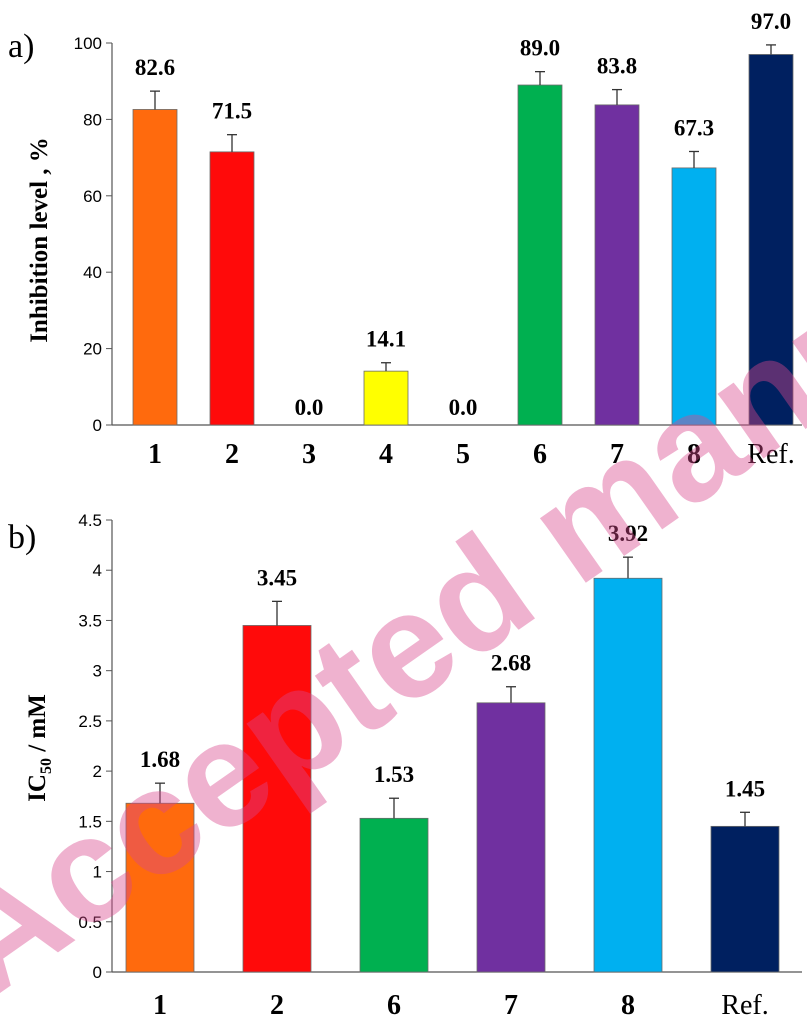  Describe the element at coordinates (92, 272) in the screenshot. I see `y-tick-label: 40` at that location.